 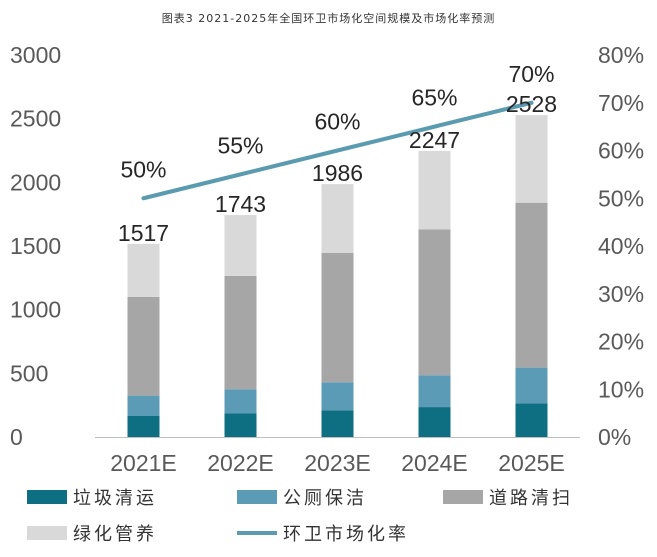 I want to click on line-layer, so click(x=337, y=150).